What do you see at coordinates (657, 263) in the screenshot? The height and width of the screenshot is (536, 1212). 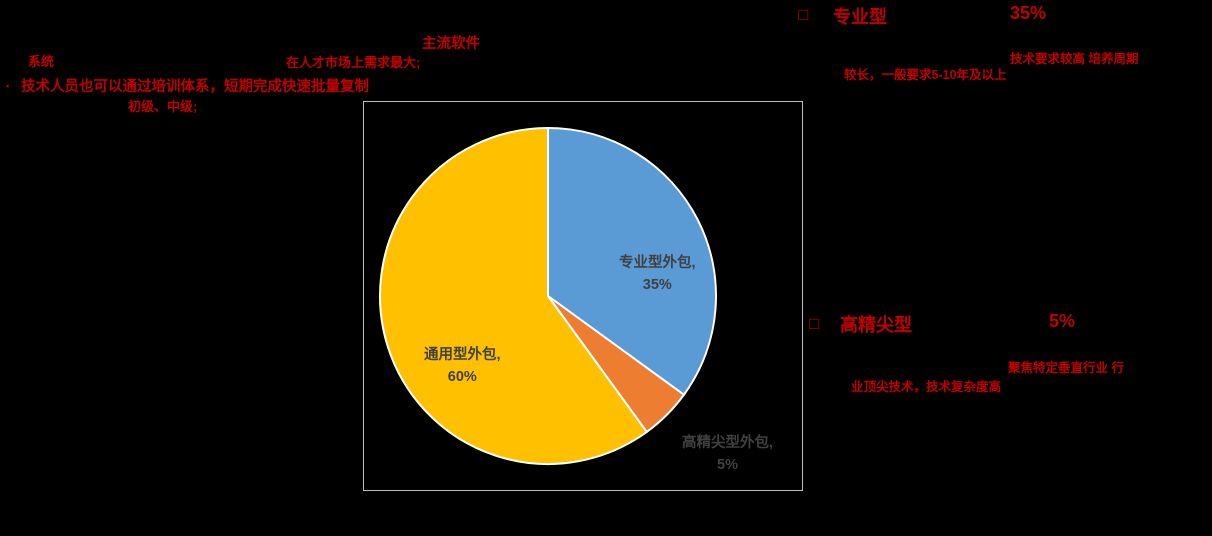 I see `pie-slice-label-professional-name: 专业型外包,` at bounding box center [657, 263].